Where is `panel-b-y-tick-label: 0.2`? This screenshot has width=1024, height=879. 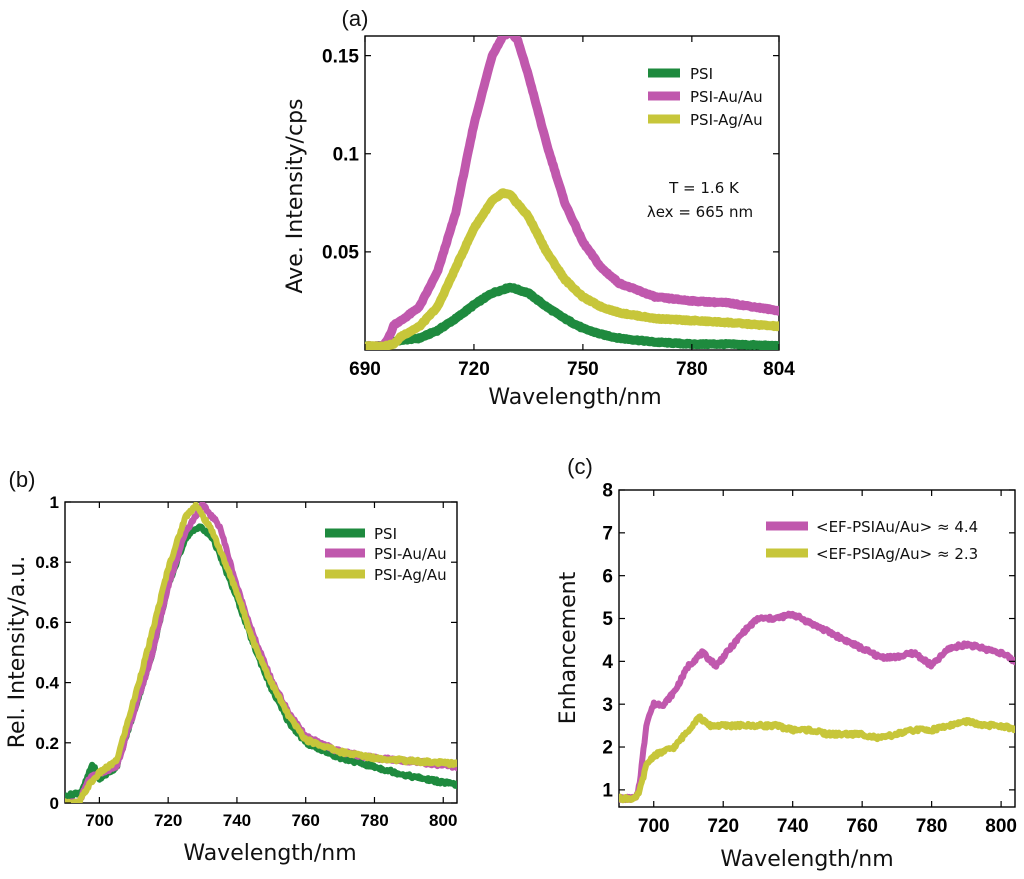 panel-b-y-tick-label: 0.2 is located at coordinates (47, 743).